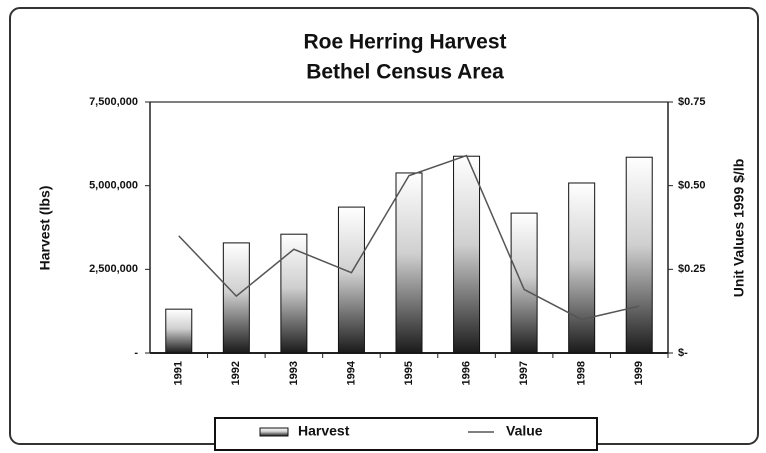  I want to click on chart-title: Roe Herring Harvest, so click(404, 42).